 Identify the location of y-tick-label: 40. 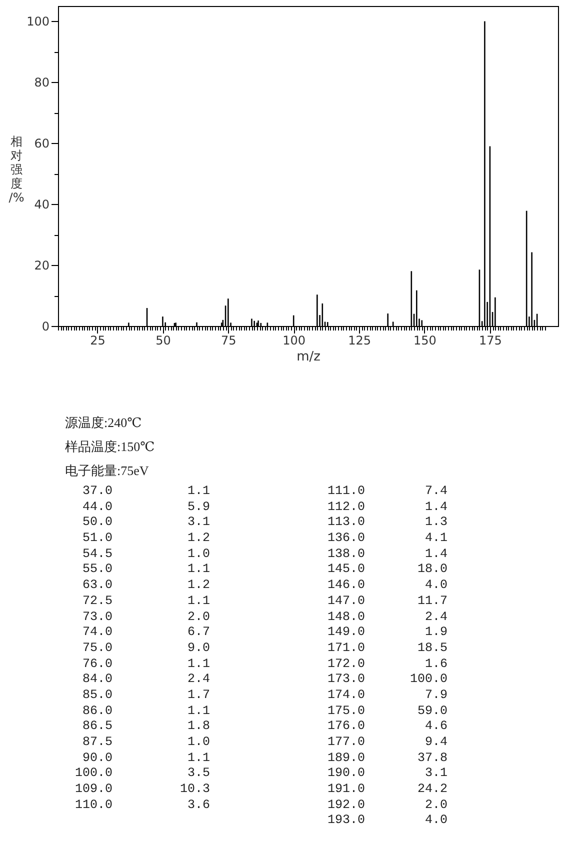
(42, 205).